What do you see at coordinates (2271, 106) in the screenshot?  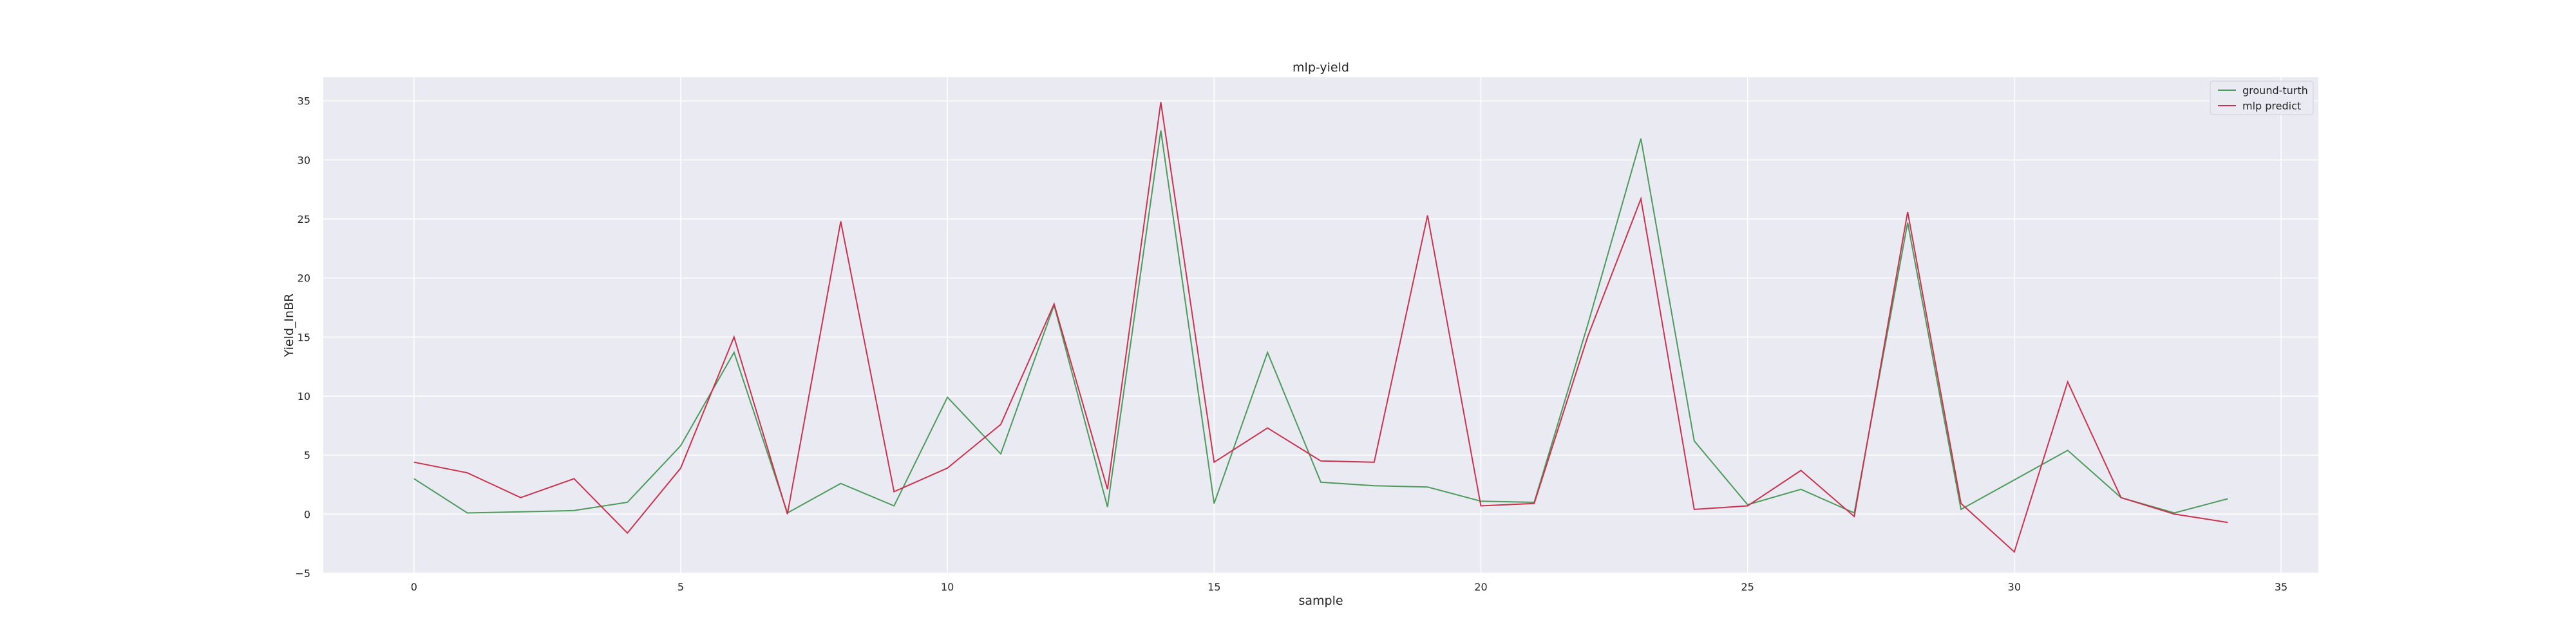 I see `legend-label-mlp-predict: mlp predict` at bounding box center [2271, 106].